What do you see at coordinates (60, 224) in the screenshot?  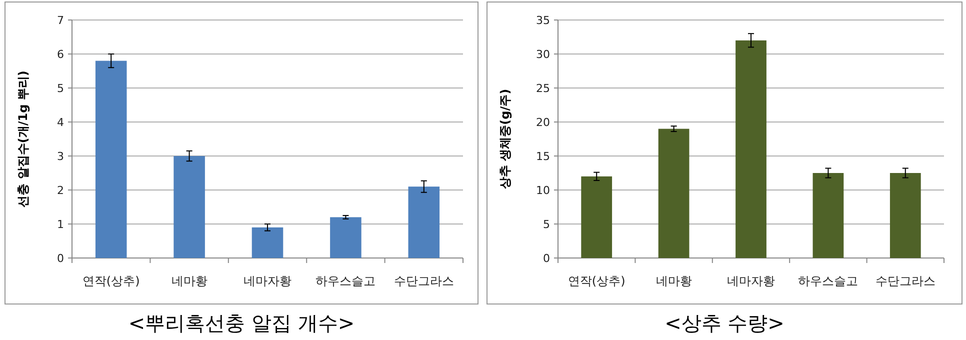 I see `y-tick-label: 1` at bounding box center [60, 224].